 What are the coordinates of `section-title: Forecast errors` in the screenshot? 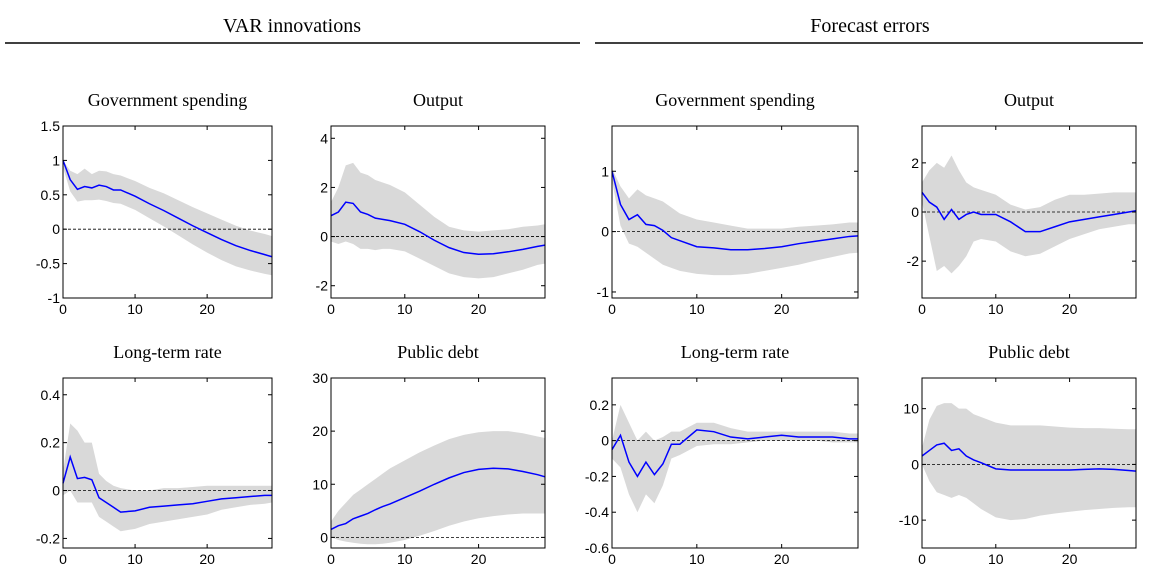 It's located at (870, 26).